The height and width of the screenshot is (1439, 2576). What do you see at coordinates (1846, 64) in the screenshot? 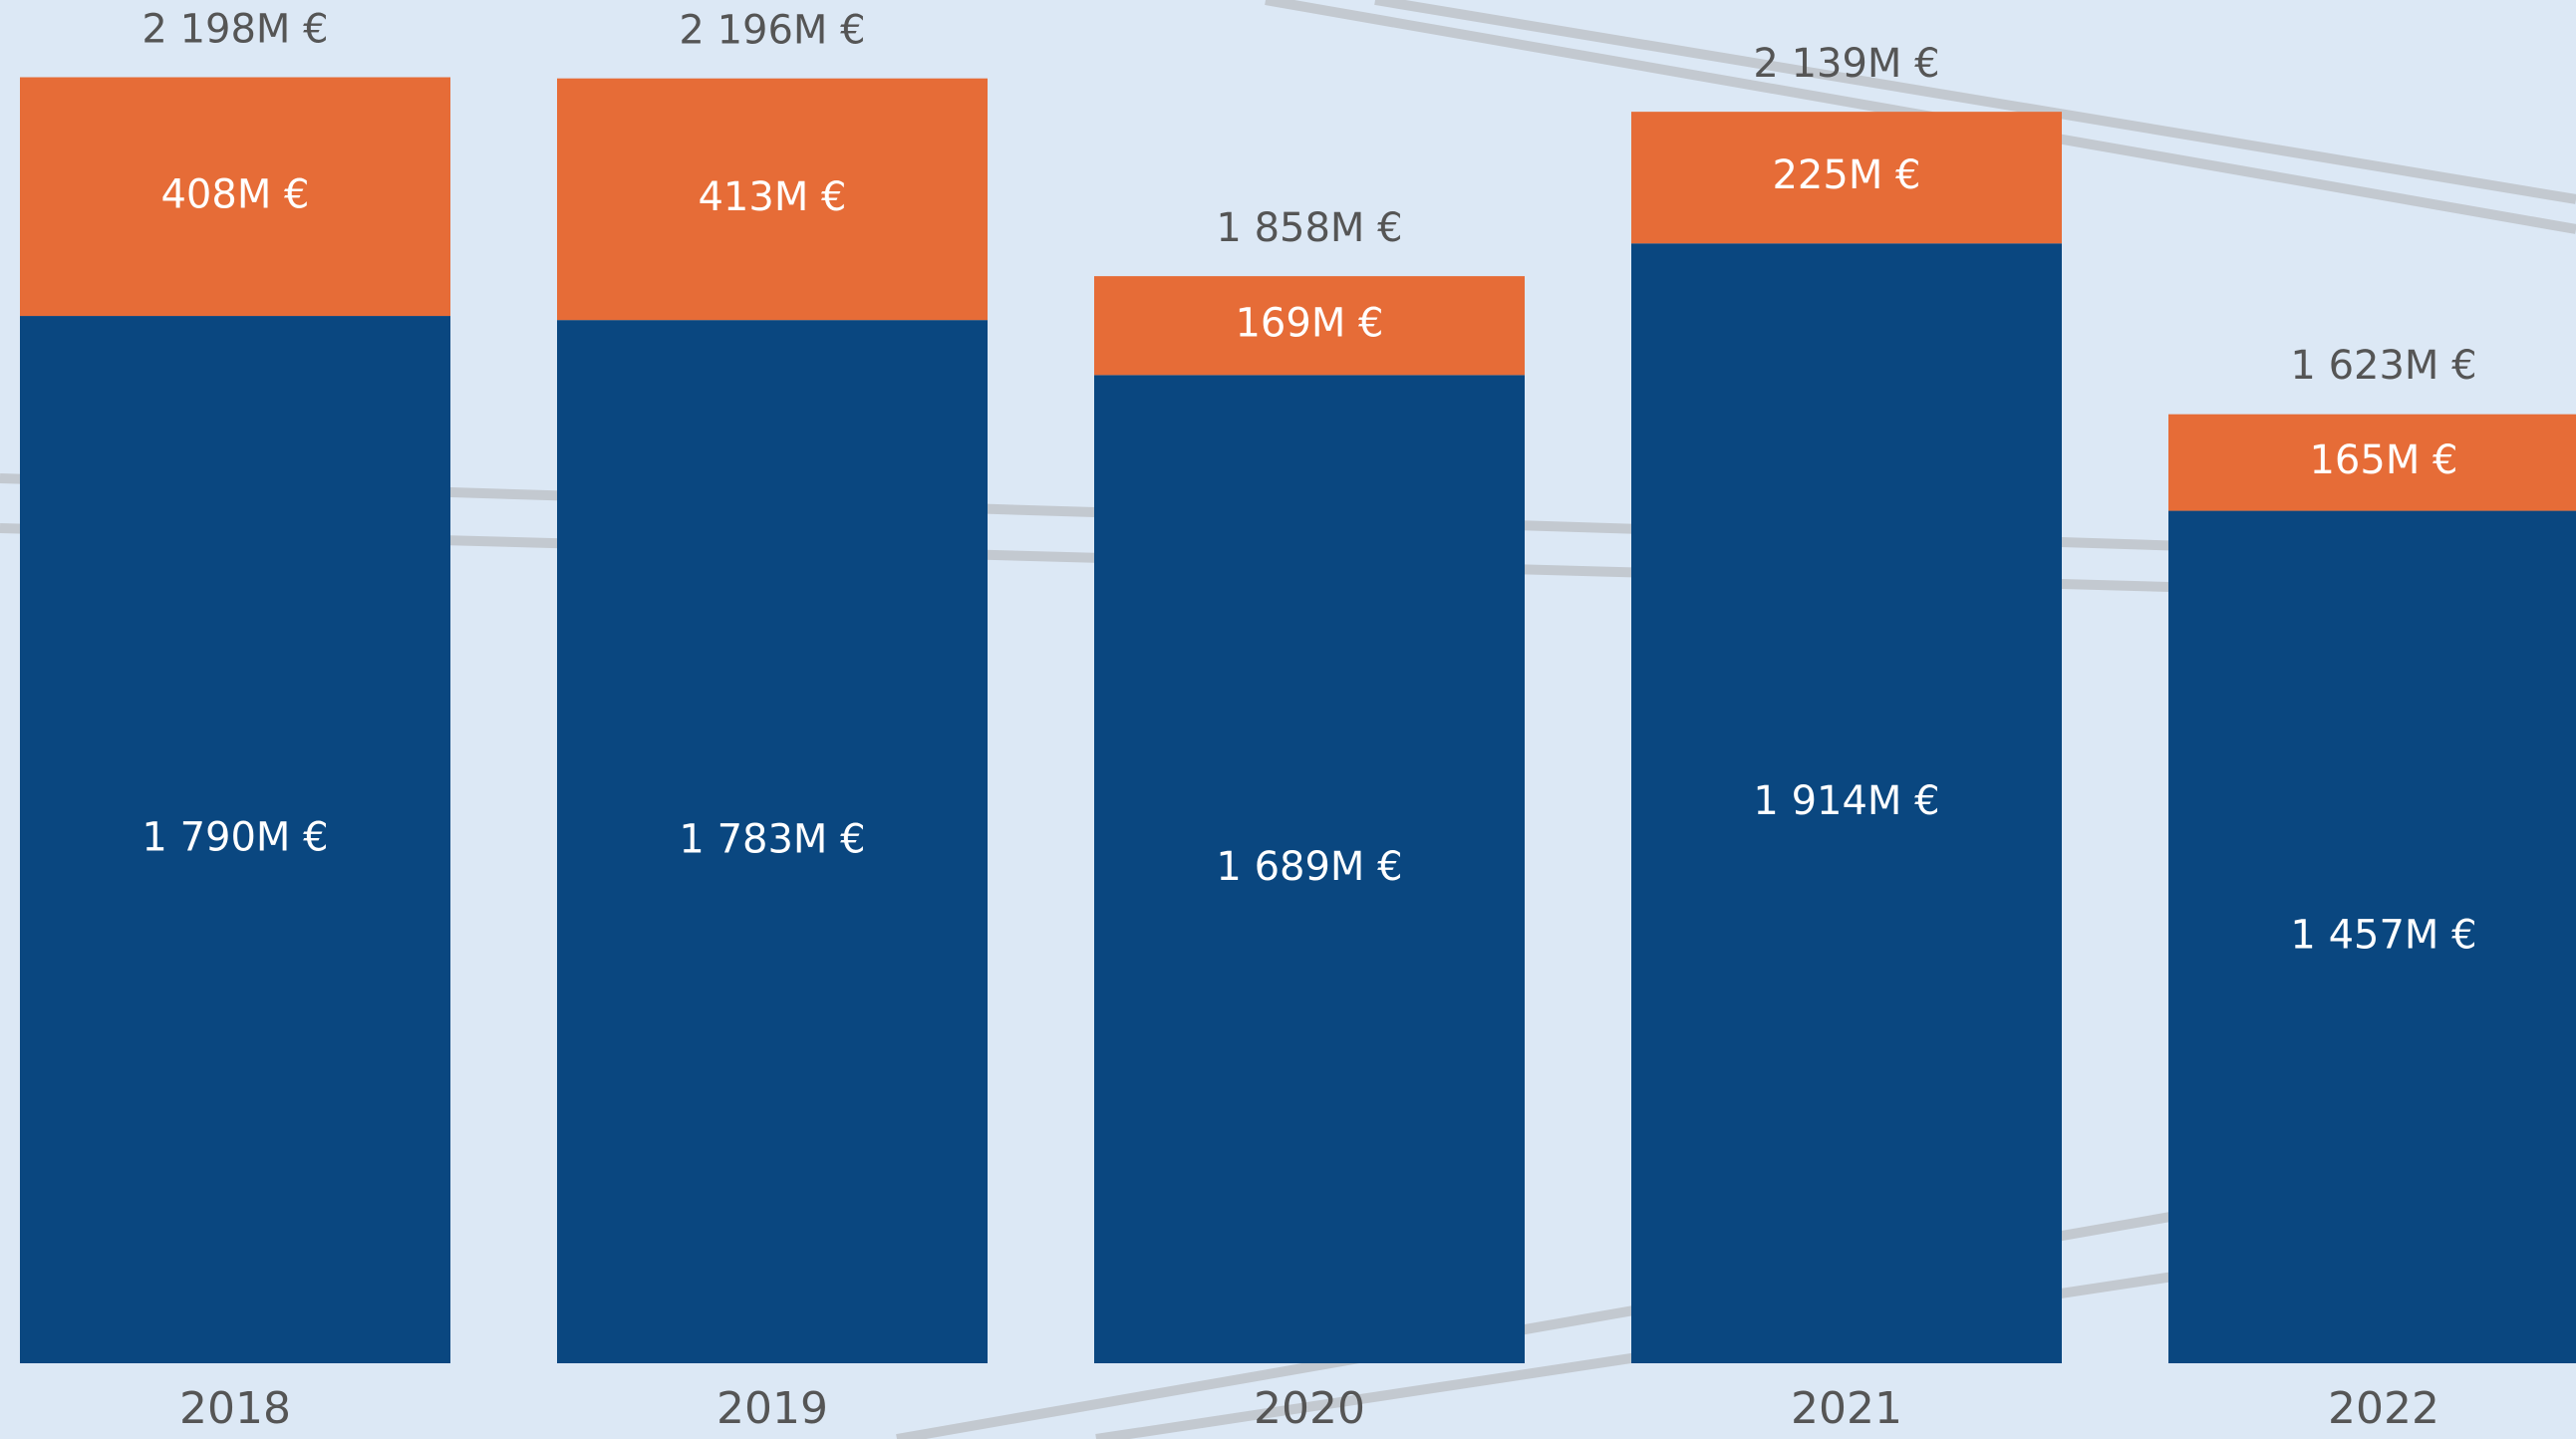
I see `total-label: 2 139M €` at bounding box center [1846, 64].